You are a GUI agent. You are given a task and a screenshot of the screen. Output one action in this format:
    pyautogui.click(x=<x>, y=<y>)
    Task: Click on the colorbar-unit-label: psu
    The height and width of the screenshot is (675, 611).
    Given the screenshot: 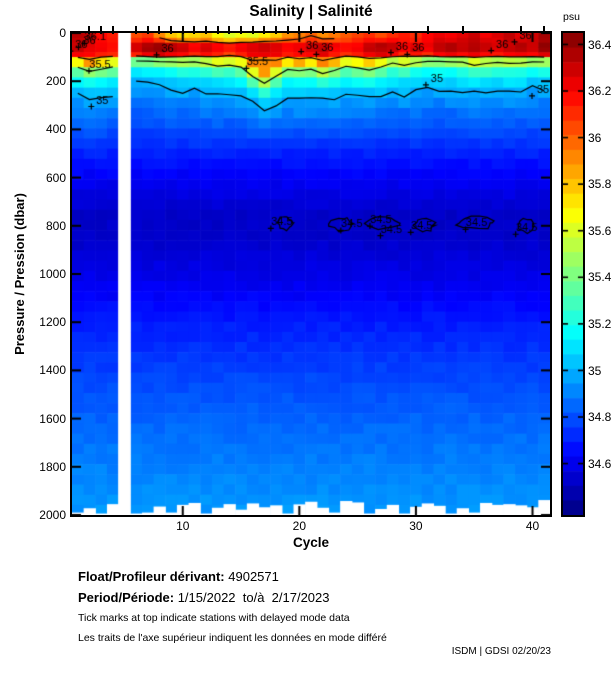 What is the action you would take?
    pyautogui.click(x=571, y=17)
    